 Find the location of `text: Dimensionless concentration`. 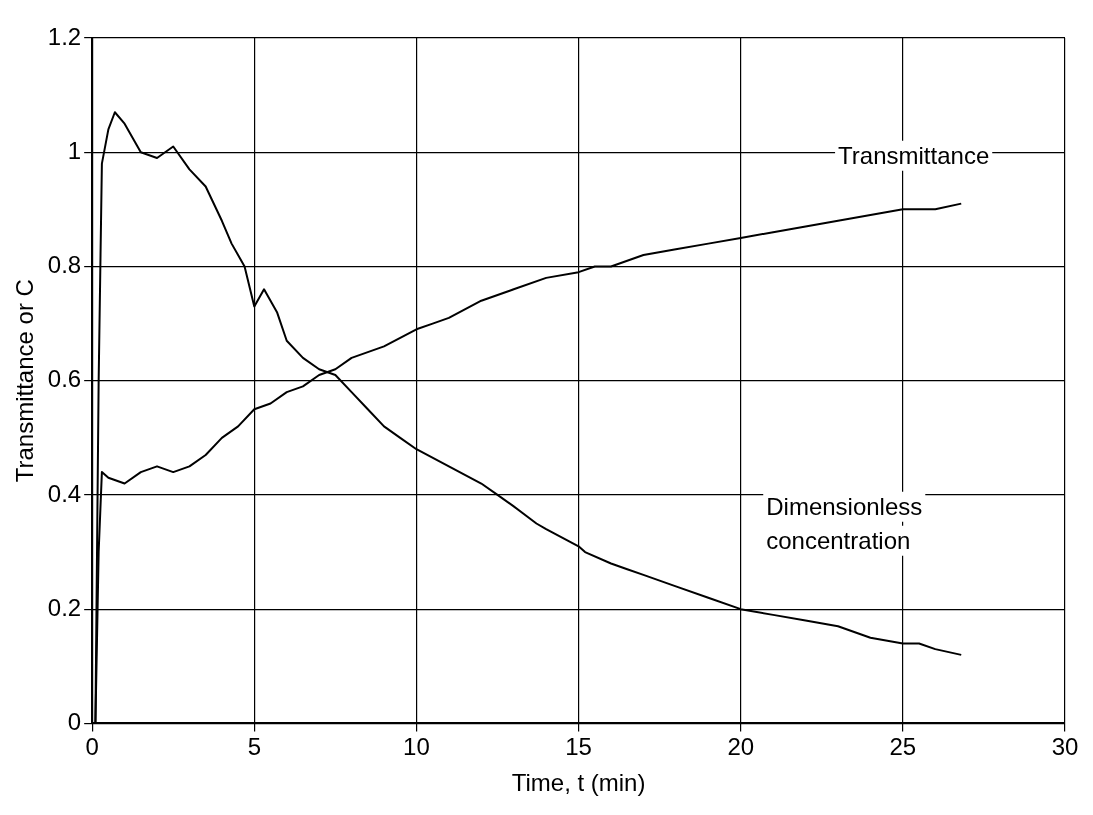

text: Dimensionless concentration is located at coordinates (844, 523).